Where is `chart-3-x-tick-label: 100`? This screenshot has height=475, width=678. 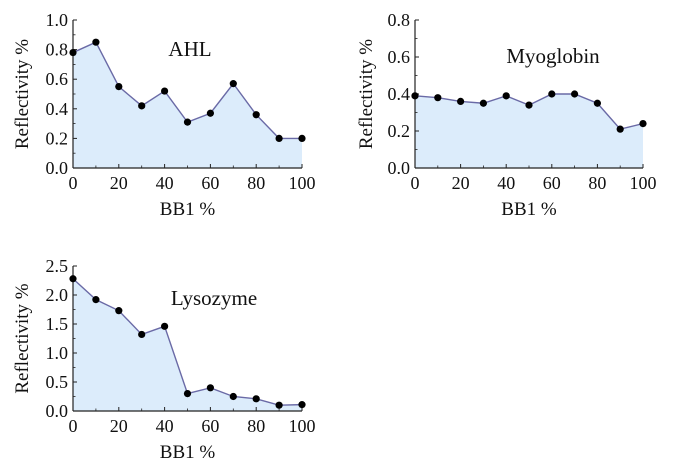 chart-3-x-tick-label: 100 is located at coordinates (302, 426).